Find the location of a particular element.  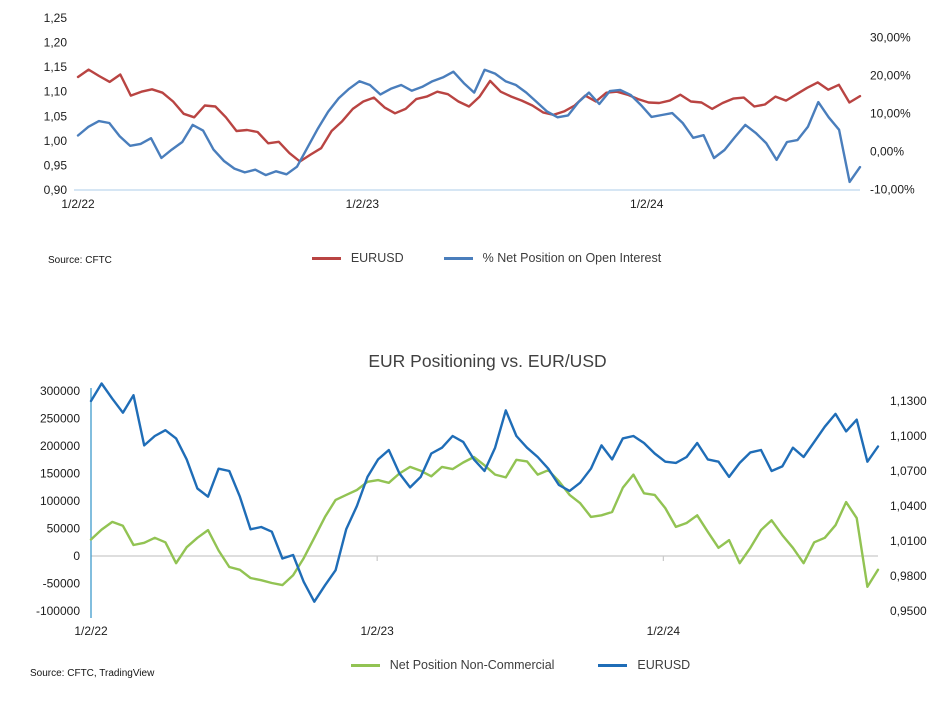

left-axis-tick-label: 150000 is located at coordinates (60, 474).